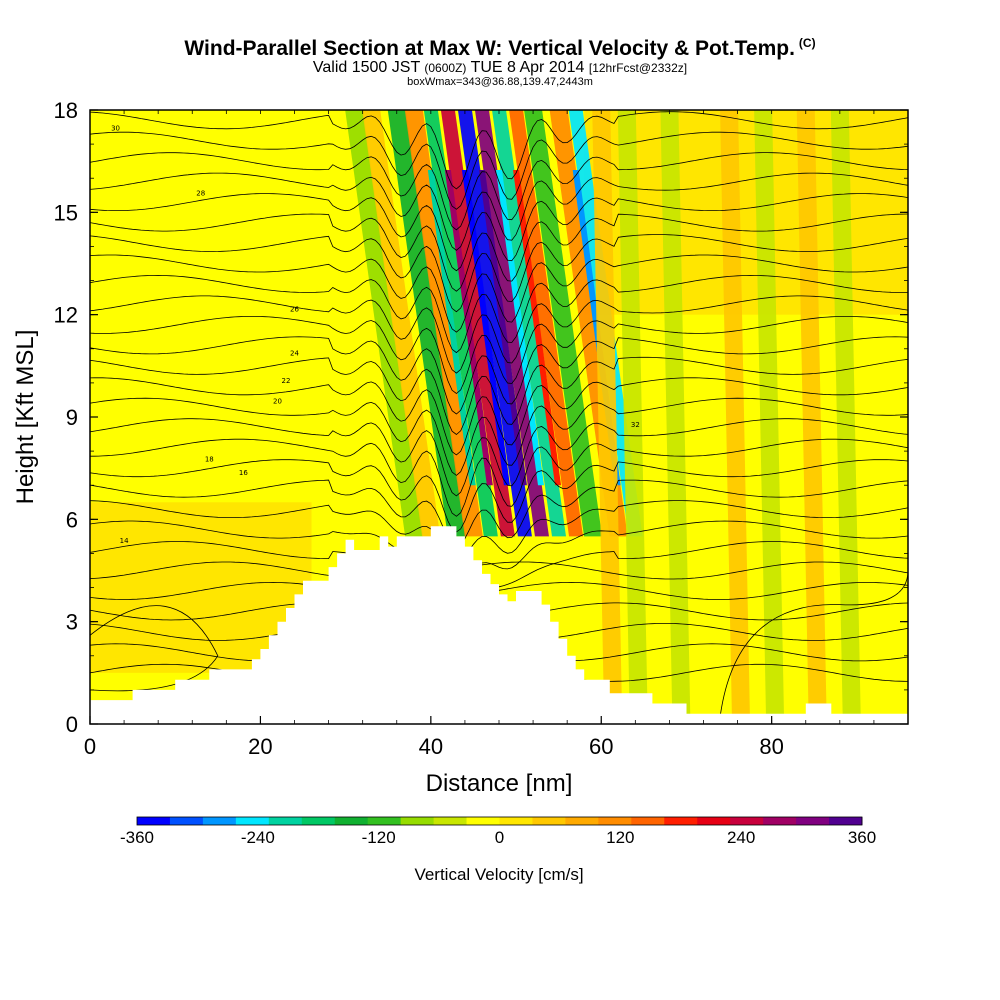  What do you see at coordinates (90, 746) in the screenshot?
I see `x-tick-label: 0` at bounding box center [90, 746].